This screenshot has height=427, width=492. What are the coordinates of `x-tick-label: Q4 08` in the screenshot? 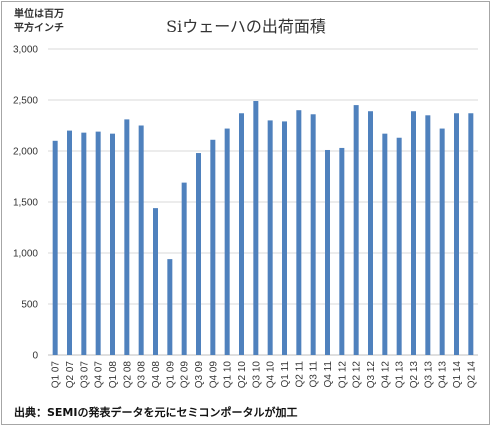 It's located at (156, 375).